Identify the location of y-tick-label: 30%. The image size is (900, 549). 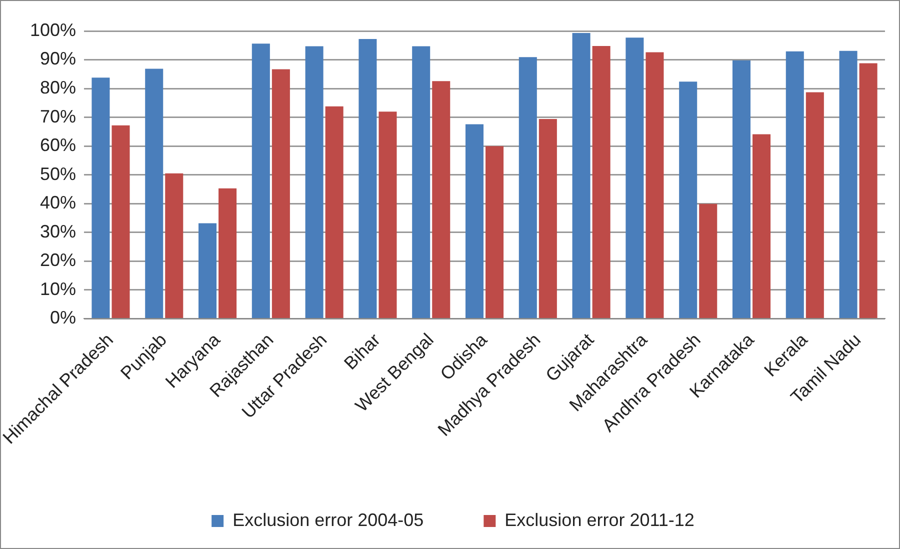
(58, 231).